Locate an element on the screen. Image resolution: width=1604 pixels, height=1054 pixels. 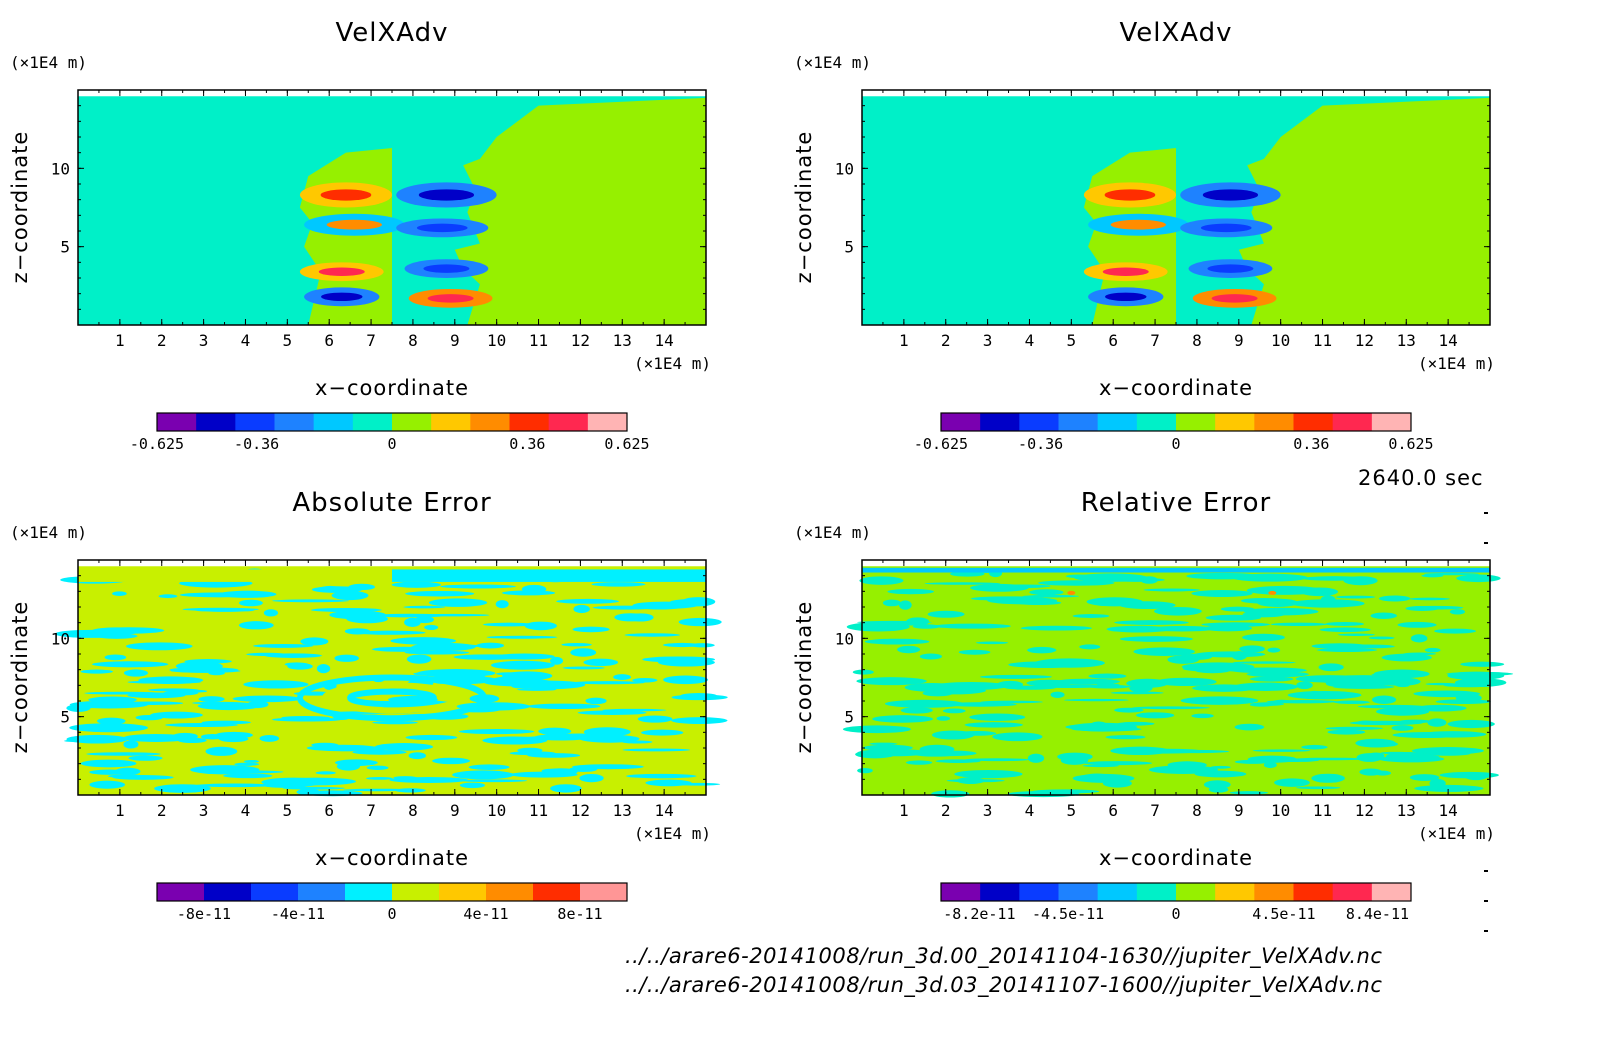
colorbar-frame is located at coordinates (392, 892).